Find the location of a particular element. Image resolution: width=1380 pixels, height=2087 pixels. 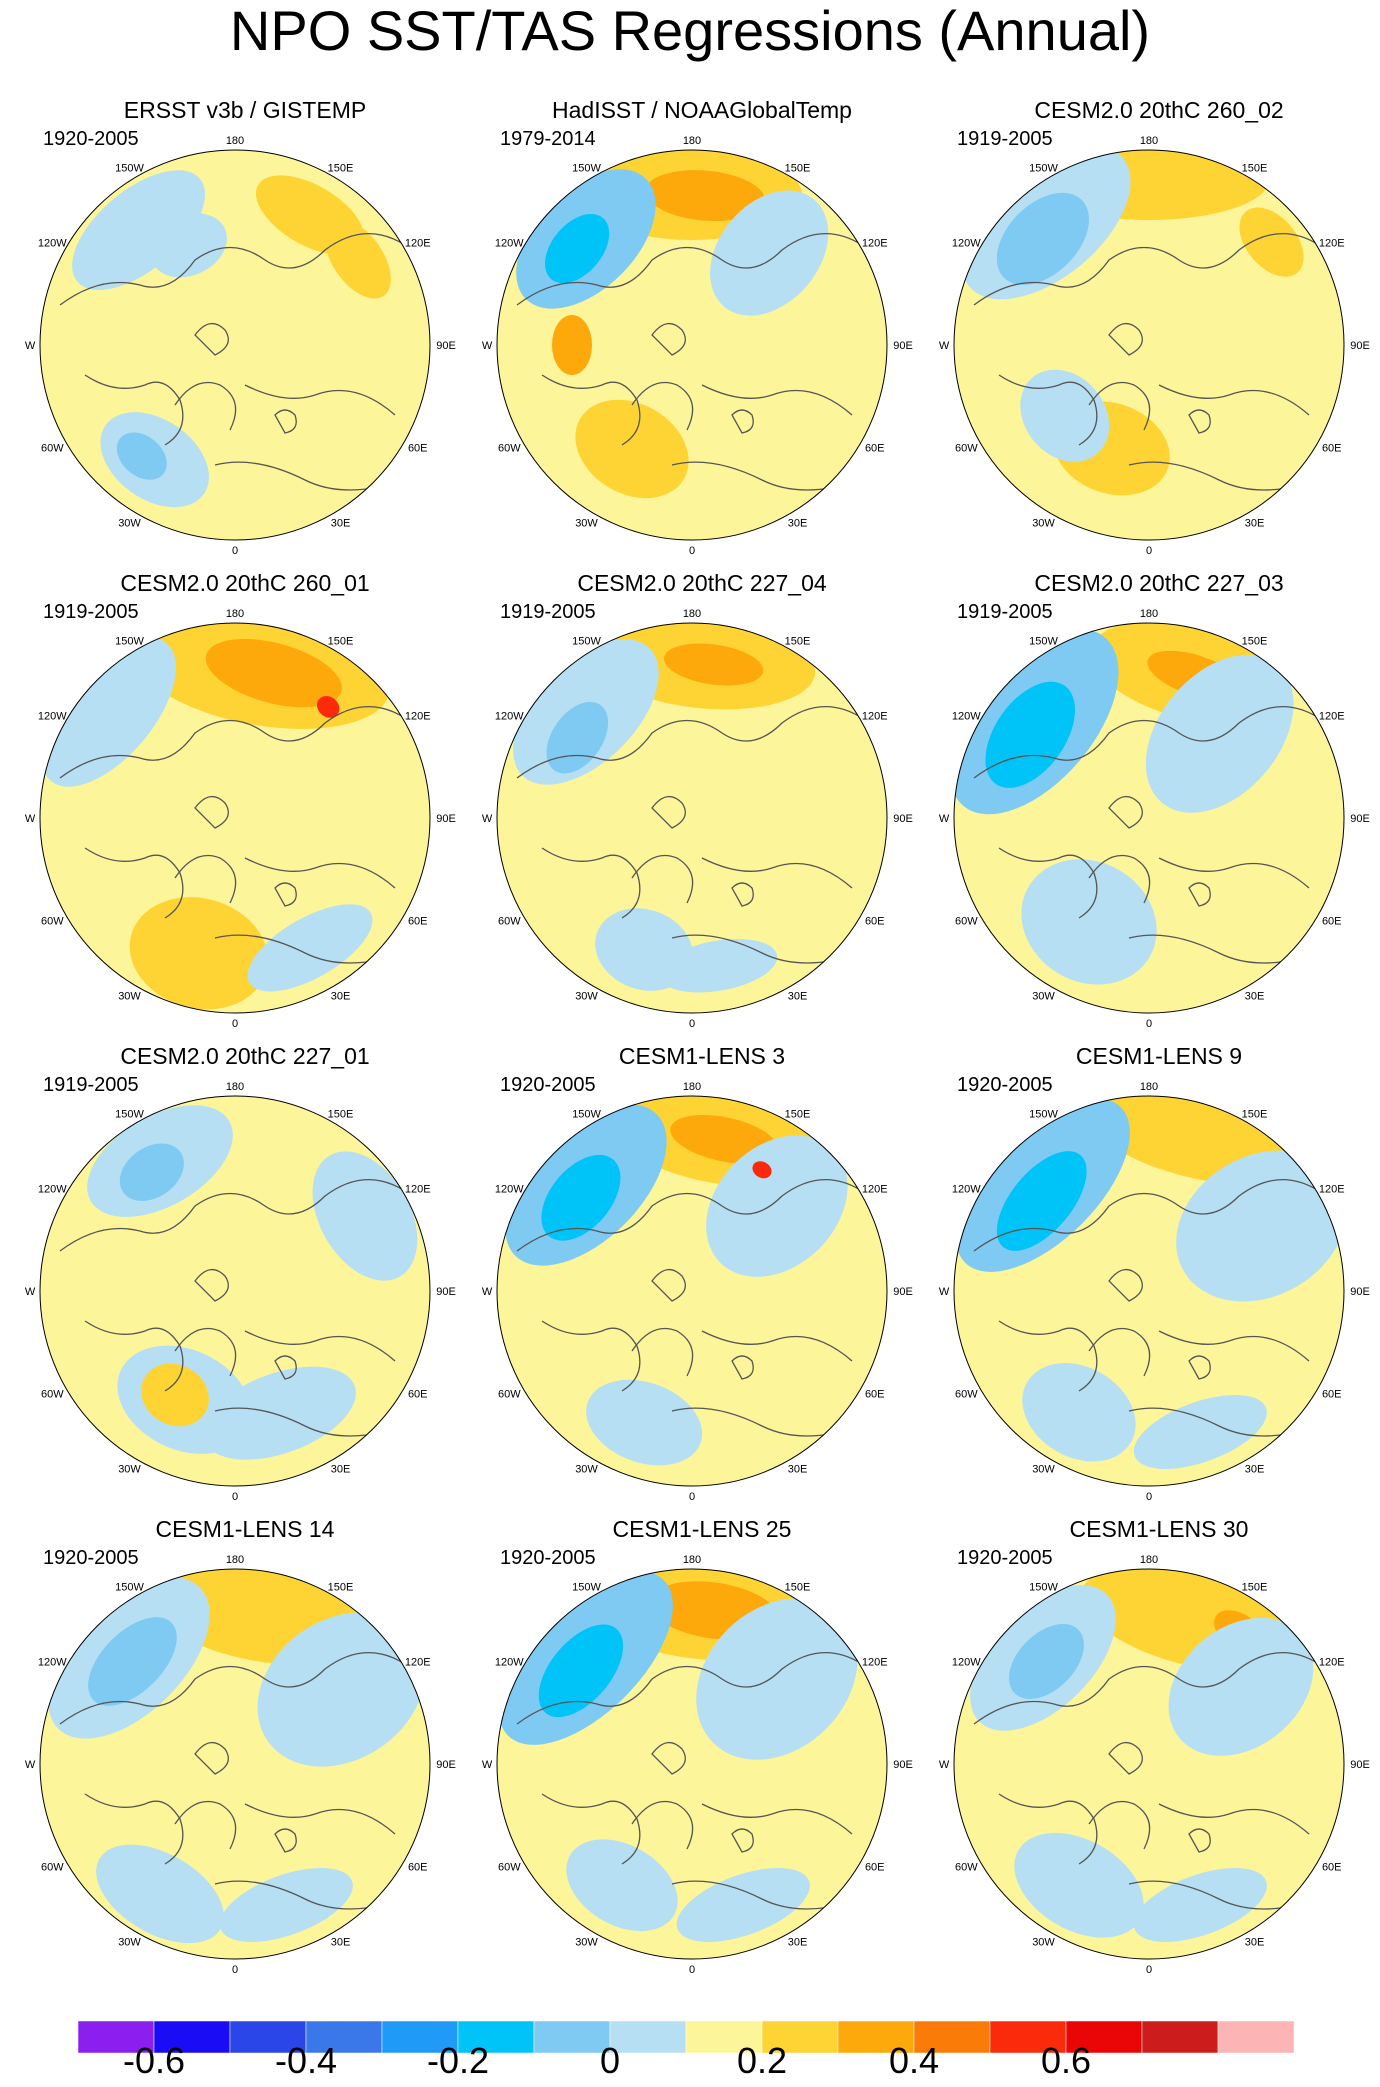

map-background is located at coordinates (235, 345).